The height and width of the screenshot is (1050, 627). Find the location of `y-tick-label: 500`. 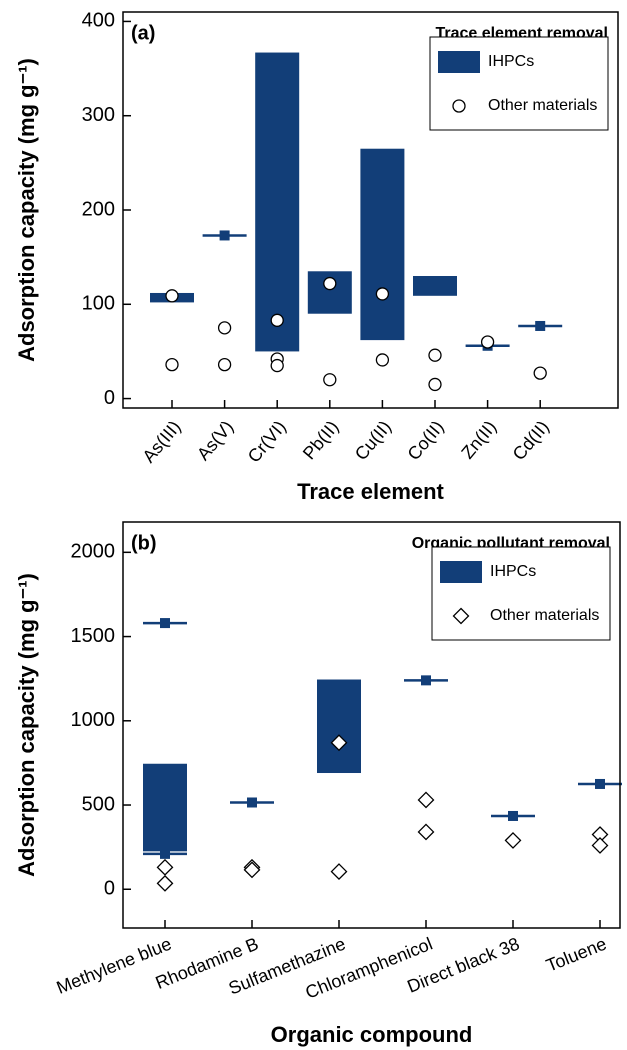

y-tick-label: 500 is located at coordinates (98, 804).